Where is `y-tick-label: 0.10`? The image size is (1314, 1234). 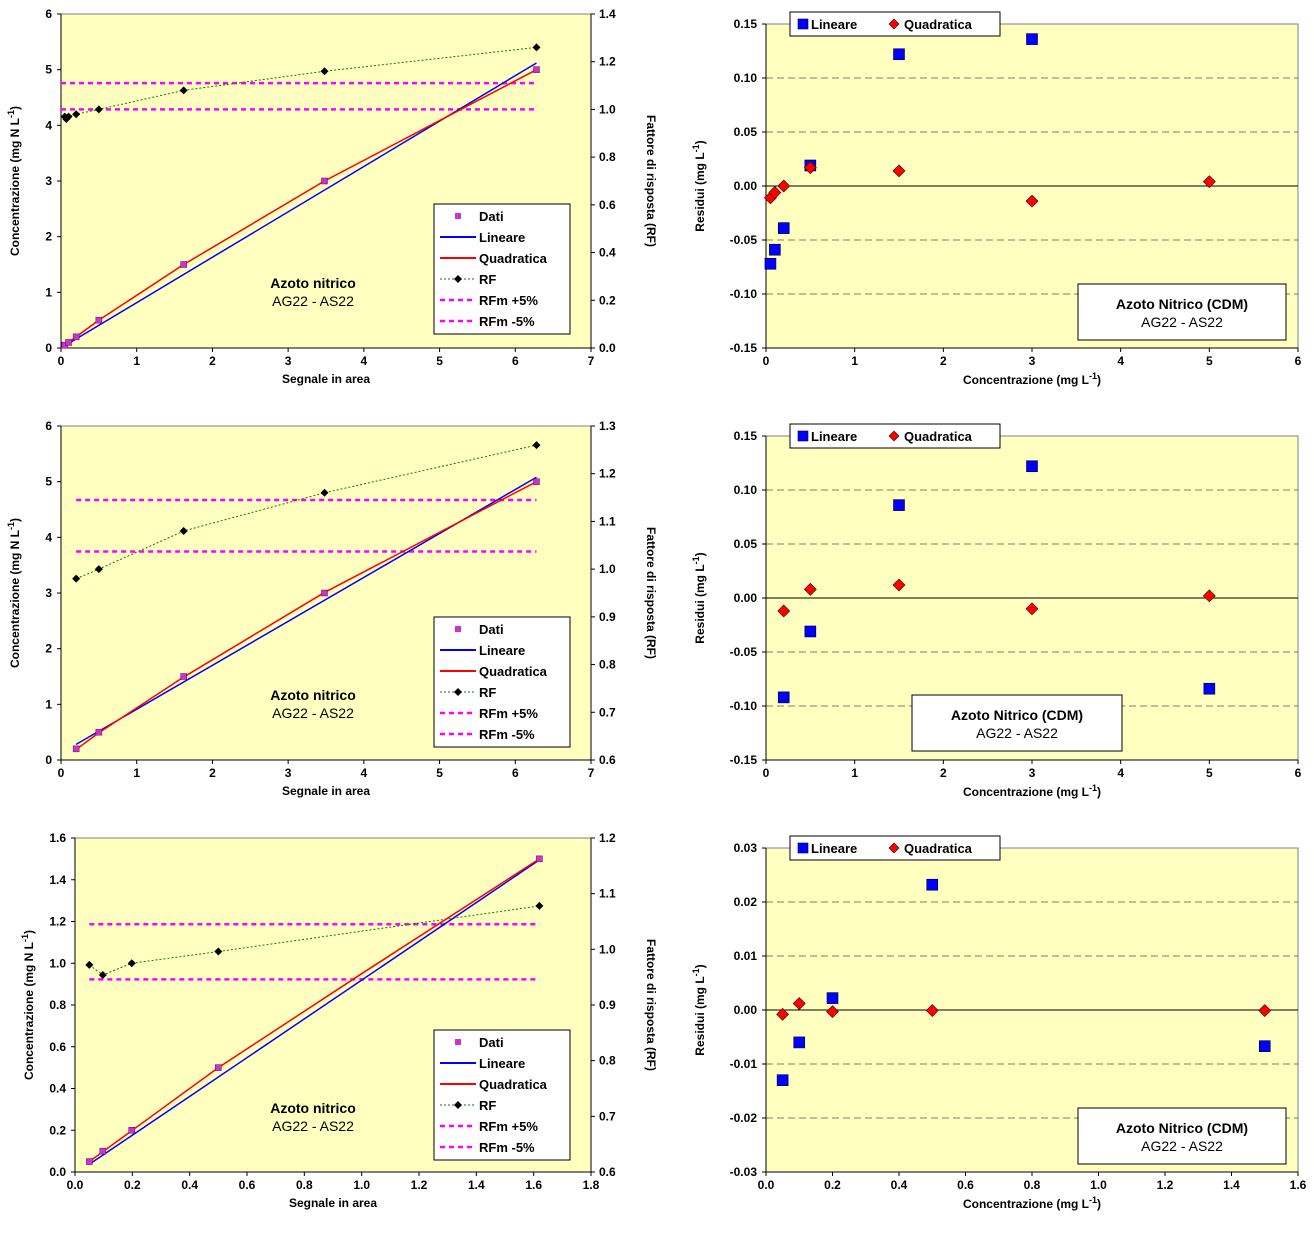 y-tick-label: 0.10 is located at coordinates (746, 78).